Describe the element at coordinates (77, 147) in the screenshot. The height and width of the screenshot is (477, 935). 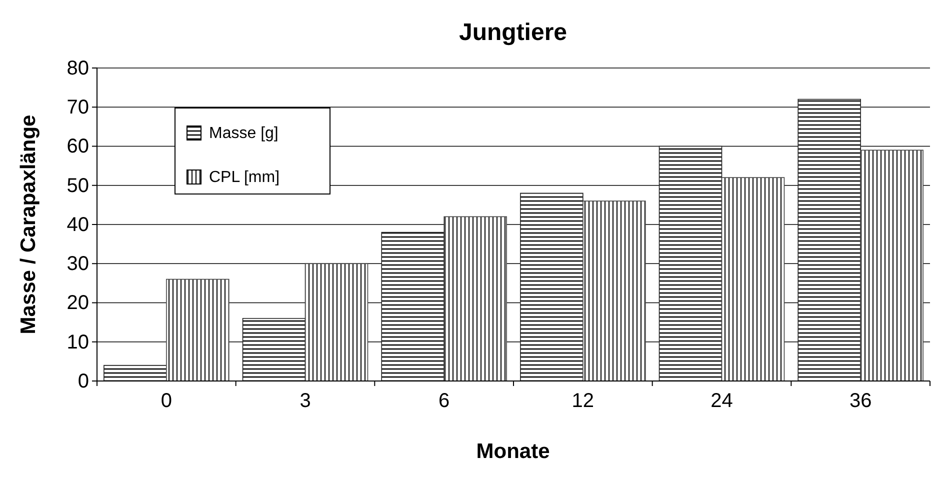
I see `y-tick-label: 60` at that location.